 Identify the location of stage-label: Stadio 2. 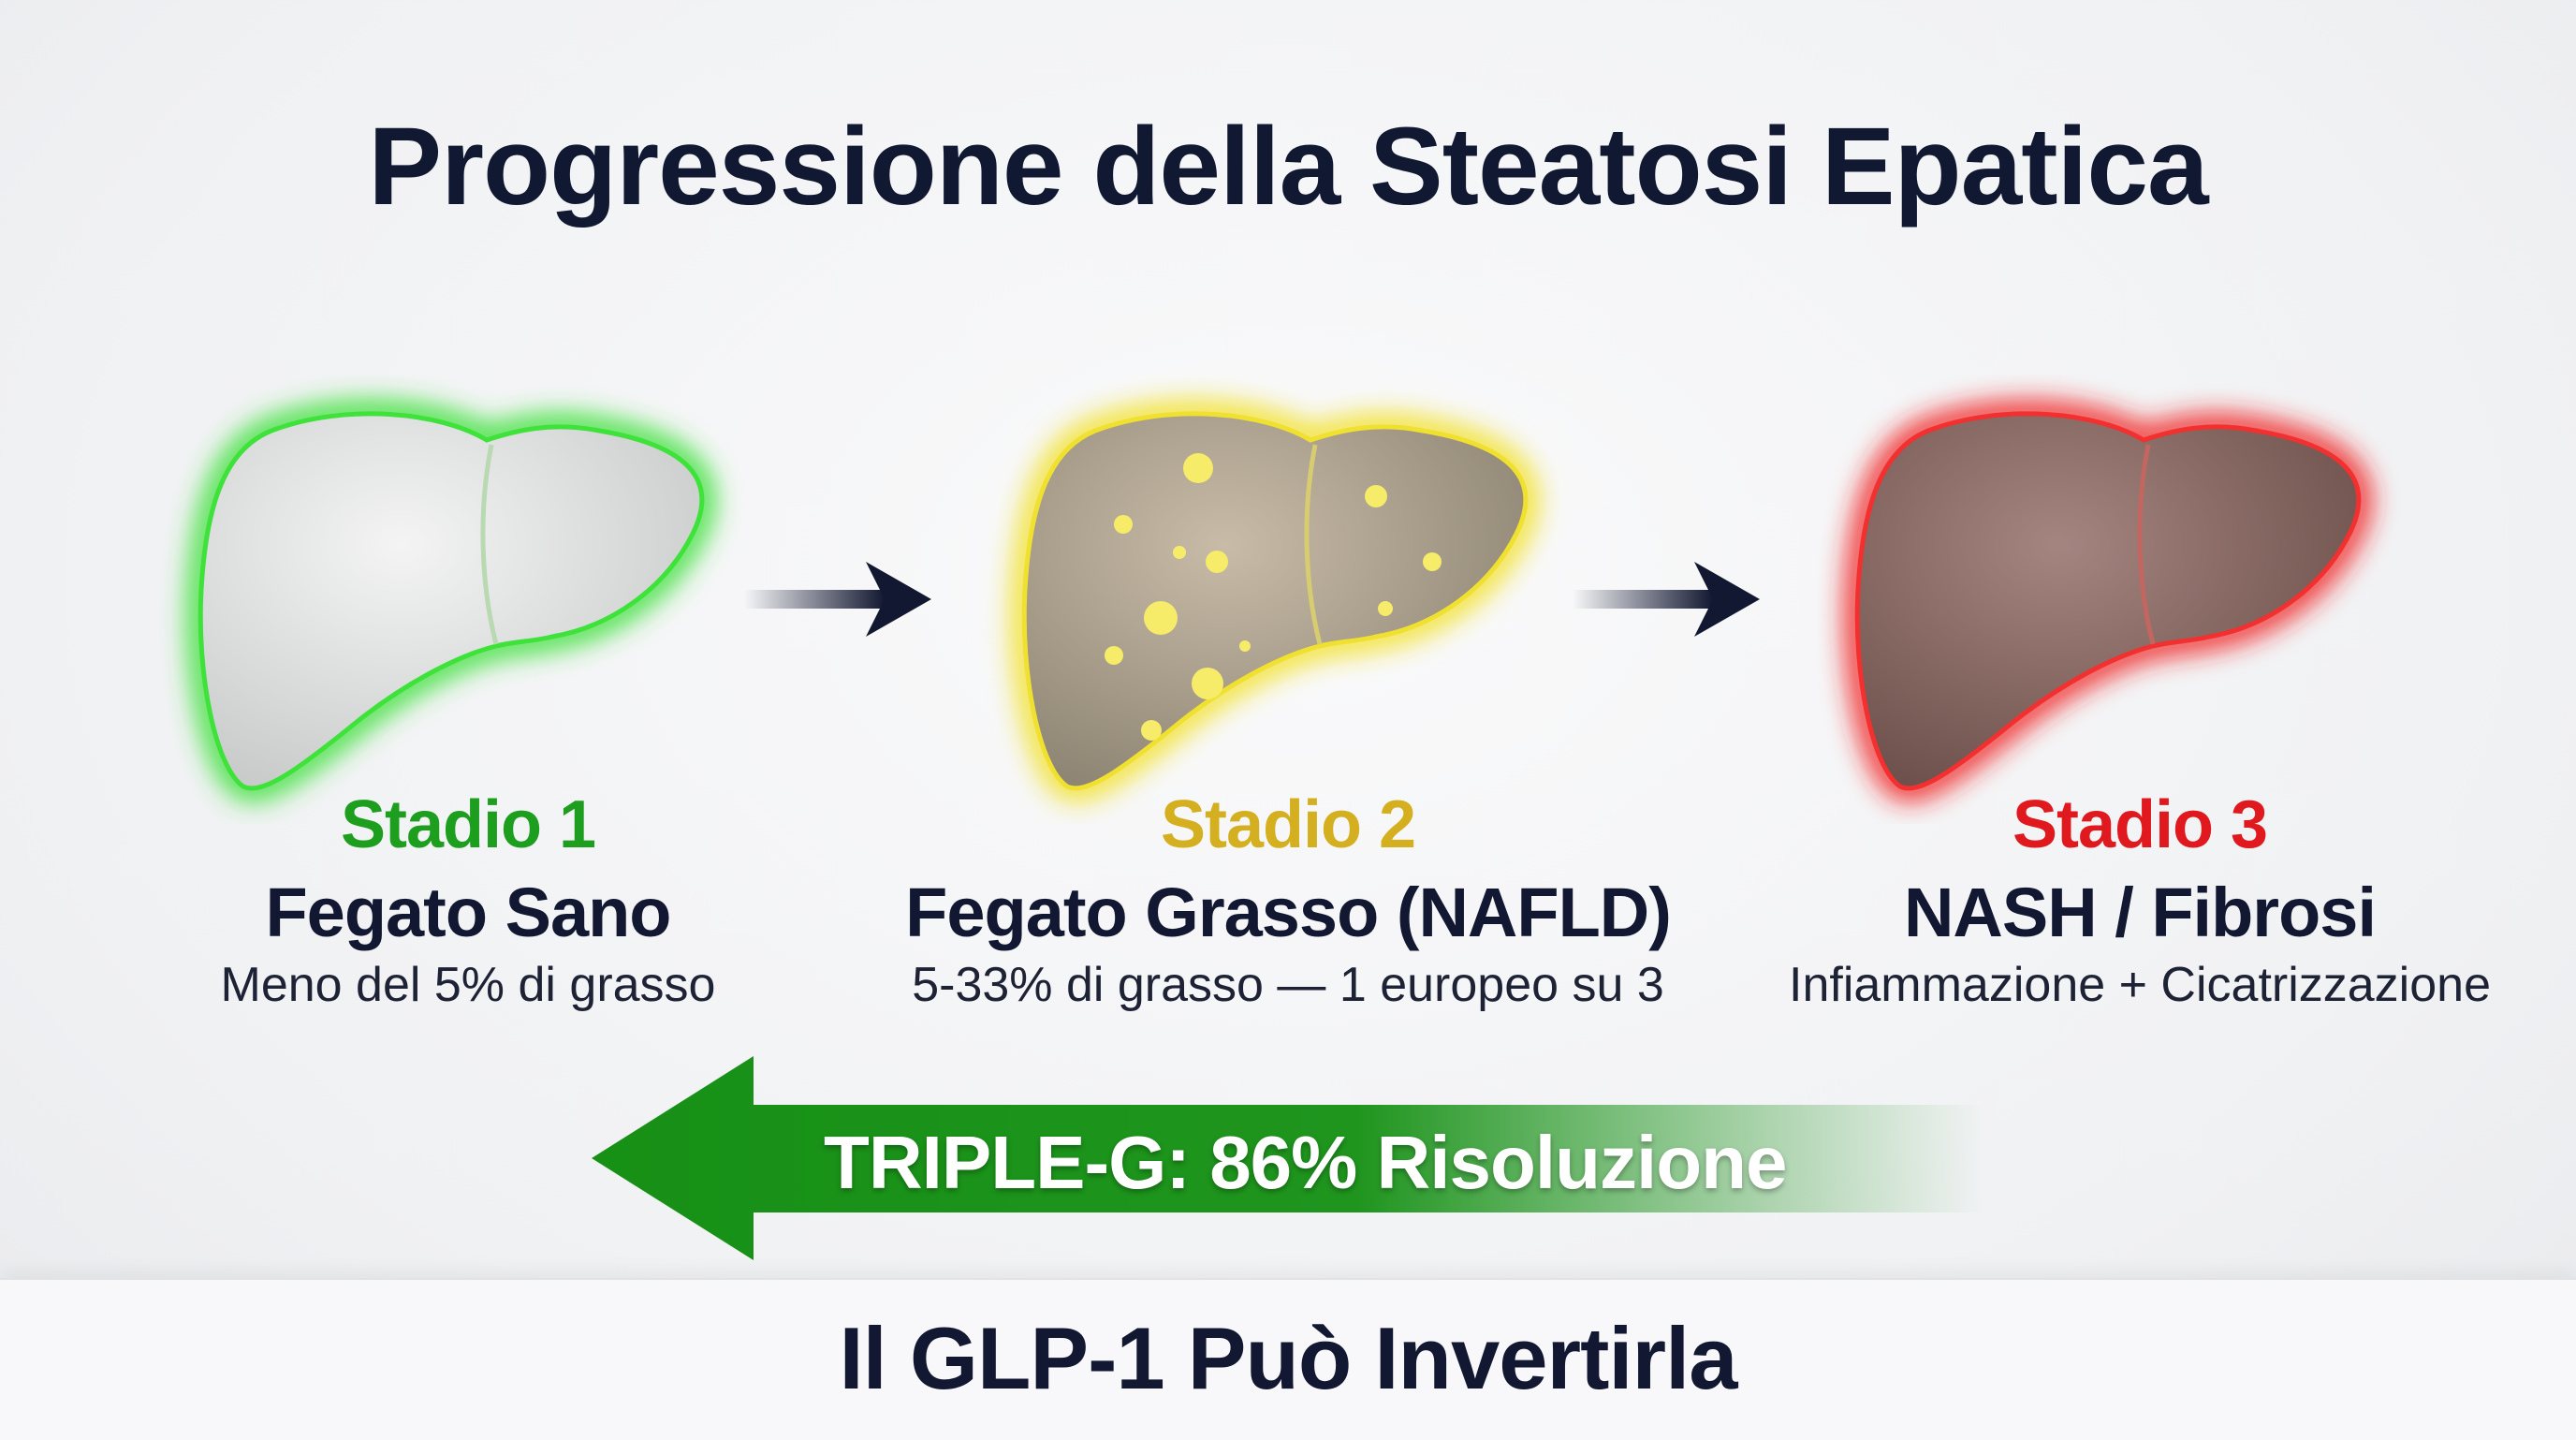
(1288, 824).